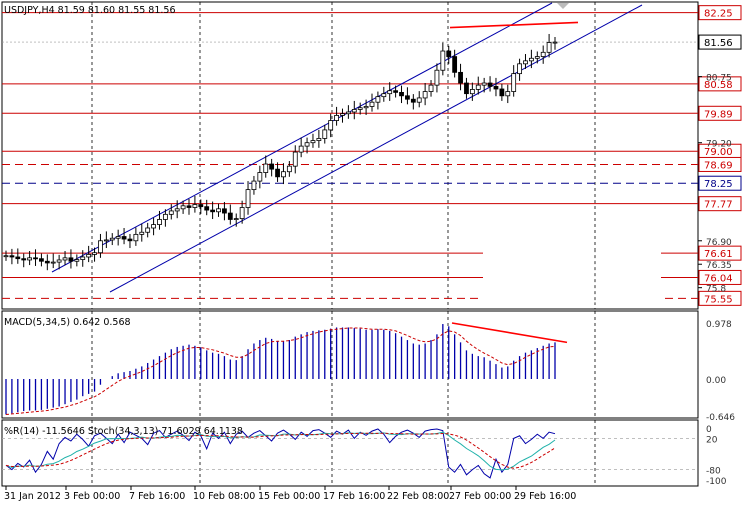 The width and height of the screenshot is (742, 508). I want to click on macd-divergence-line, so click(509, 333).